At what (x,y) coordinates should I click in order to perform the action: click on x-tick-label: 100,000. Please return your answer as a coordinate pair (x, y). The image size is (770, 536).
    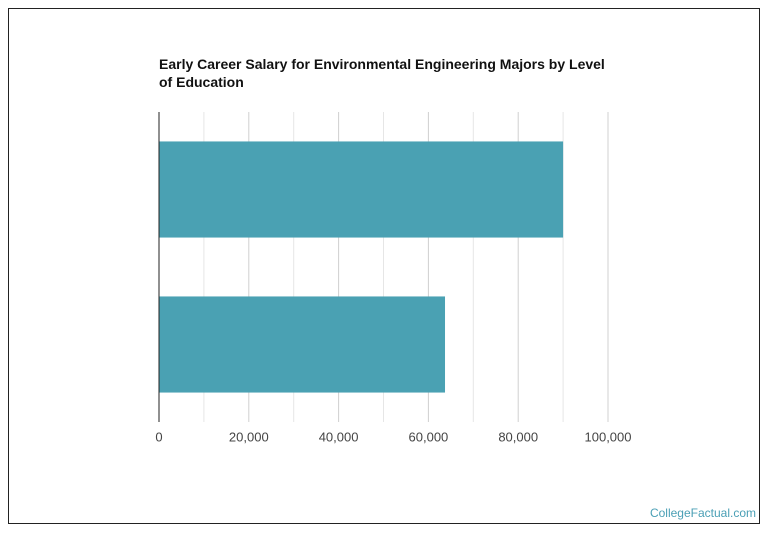
    Looking at the image, I should click on (608, 436).